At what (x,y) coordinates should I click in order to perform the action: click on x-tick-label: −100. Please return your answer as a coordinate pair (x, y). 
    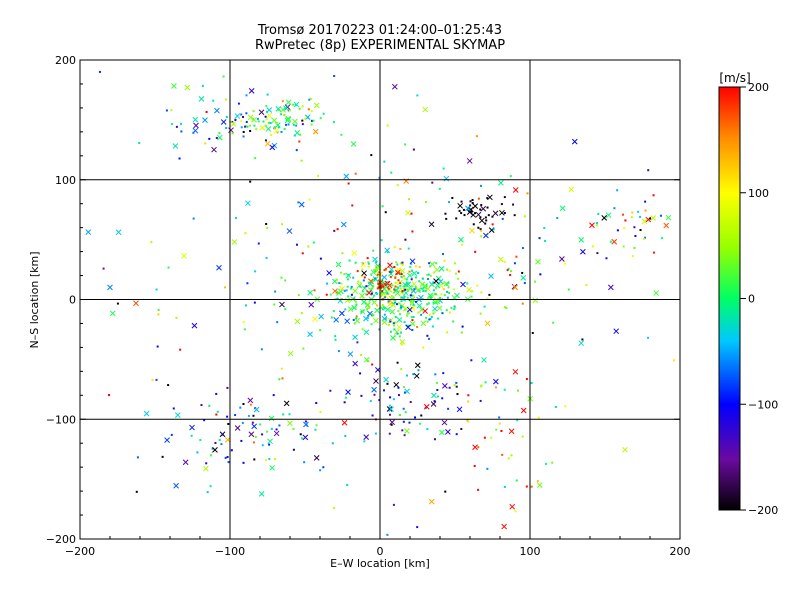
    Looking at the image, I should click on (230, 551).